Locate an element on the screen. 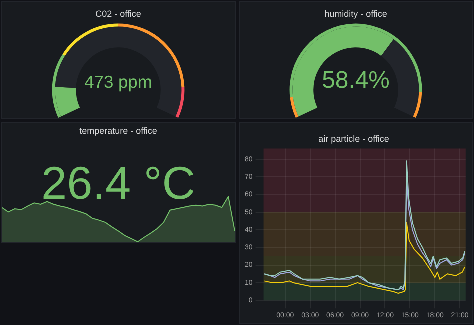 This screenshot has height=325, width=474. text: 58.4% is located at coordinates (356, 80).